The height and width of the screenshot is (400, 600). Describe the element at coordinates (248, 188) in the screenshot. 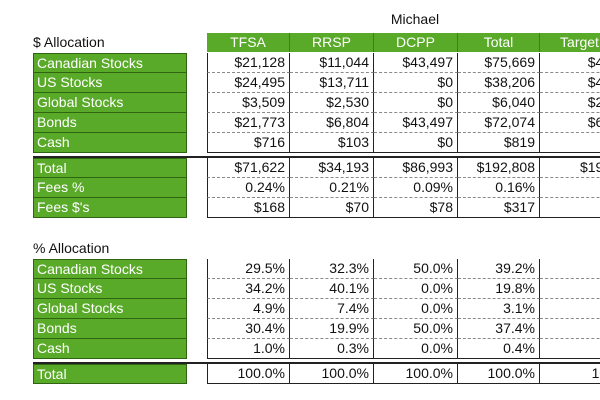

I see `table-cell: 0.24%` at that location.